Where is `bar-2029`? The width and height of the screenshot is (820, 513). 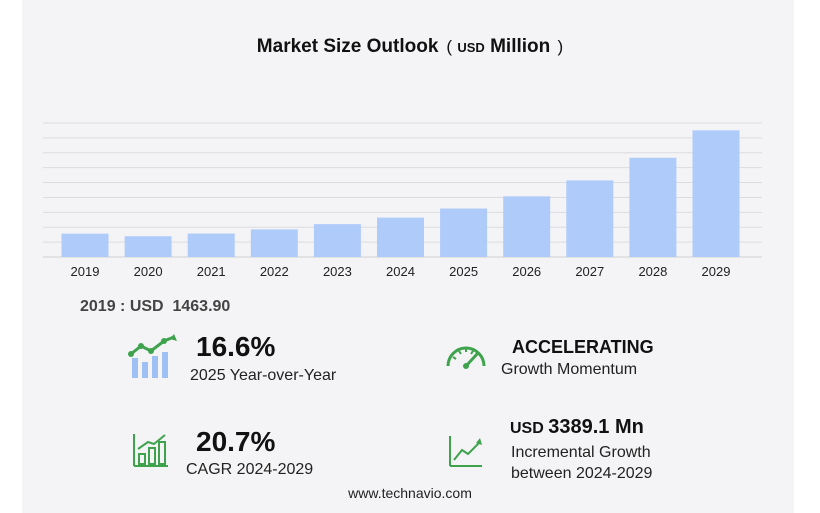
bar-2029 is located at coordinates (716, 193).